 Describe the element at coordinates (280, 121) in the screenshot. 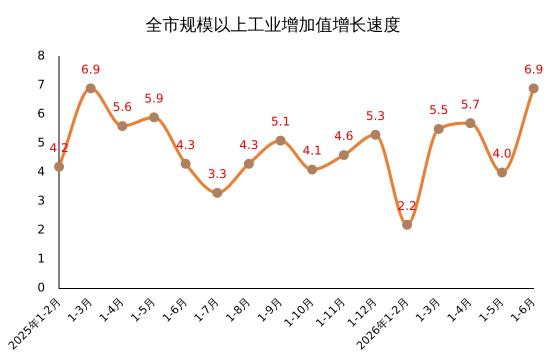

I see `data-label: 5.1` at that location.